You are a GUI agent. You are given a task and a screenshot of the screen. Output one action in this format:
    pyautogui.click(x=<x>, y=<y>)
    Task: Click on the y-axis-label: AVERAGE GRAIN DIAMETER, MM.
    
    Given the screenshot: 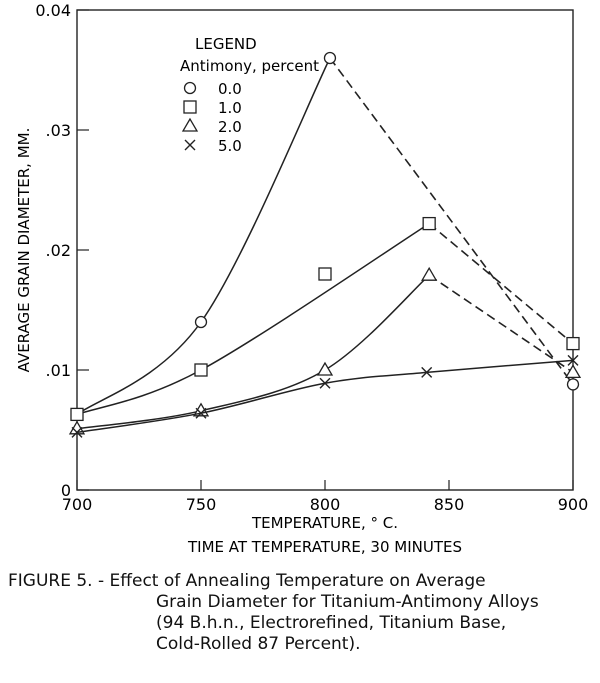 What is the action you would take?
    pyautogui.click(x=24, y=250)
    